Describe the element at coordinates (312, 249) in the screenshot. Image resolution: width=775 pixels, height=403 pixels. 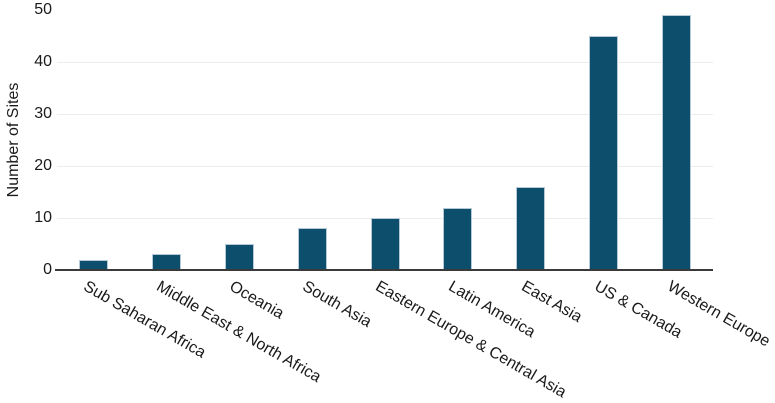
I see `bar-south-asia` at that location.